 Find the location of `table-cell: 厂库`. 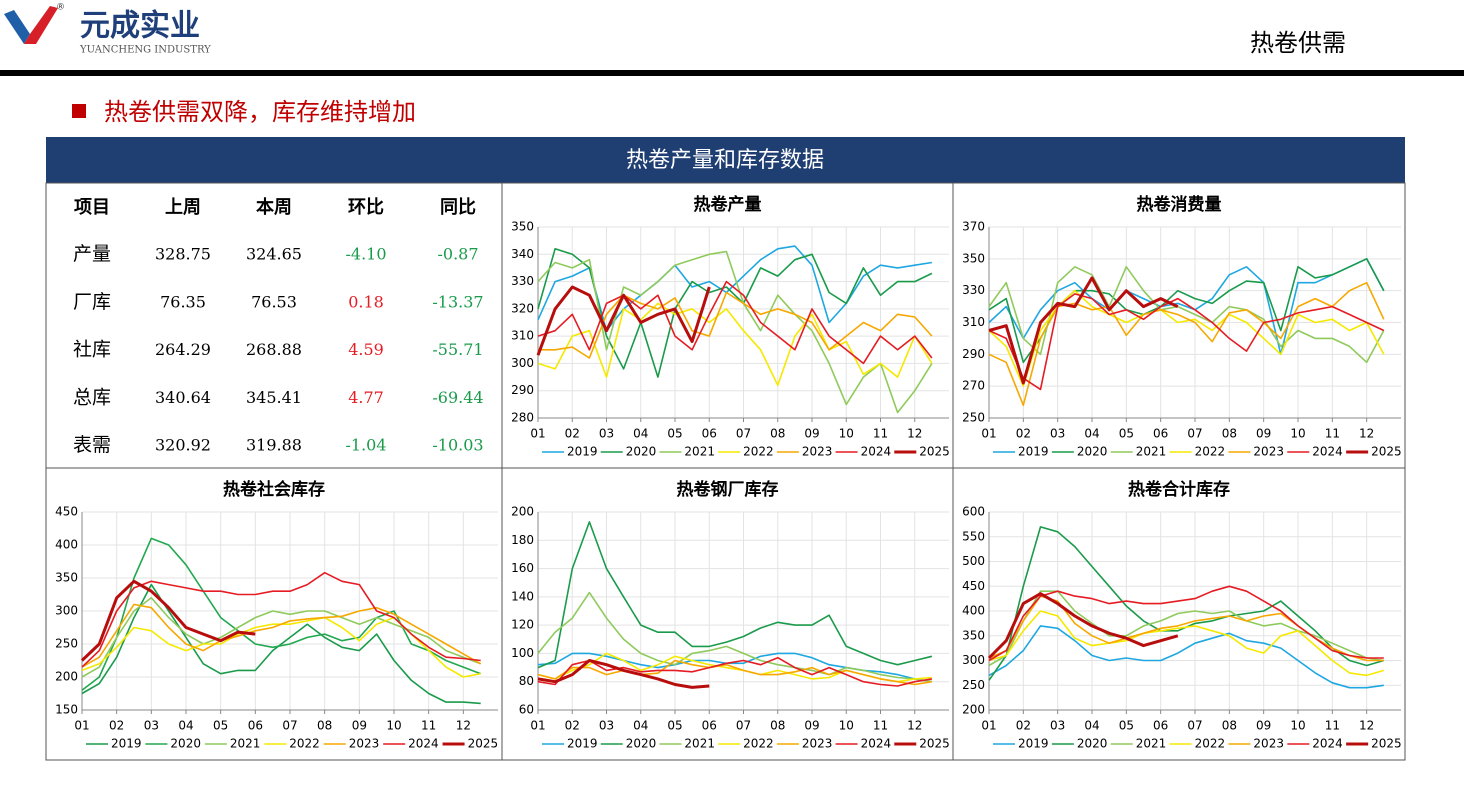

table-cell: 厂库 is located at coordinates (92, 302).